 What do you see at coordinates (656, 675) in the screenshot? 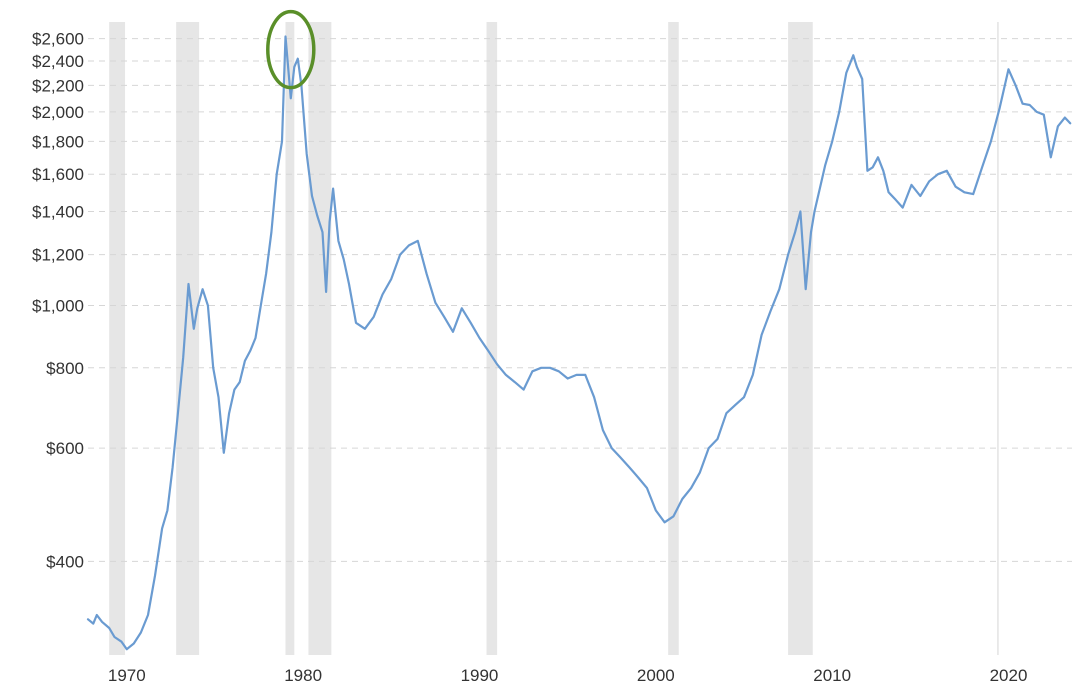
I see `x-tick-label: 2000` at bounding box center [656, 675].